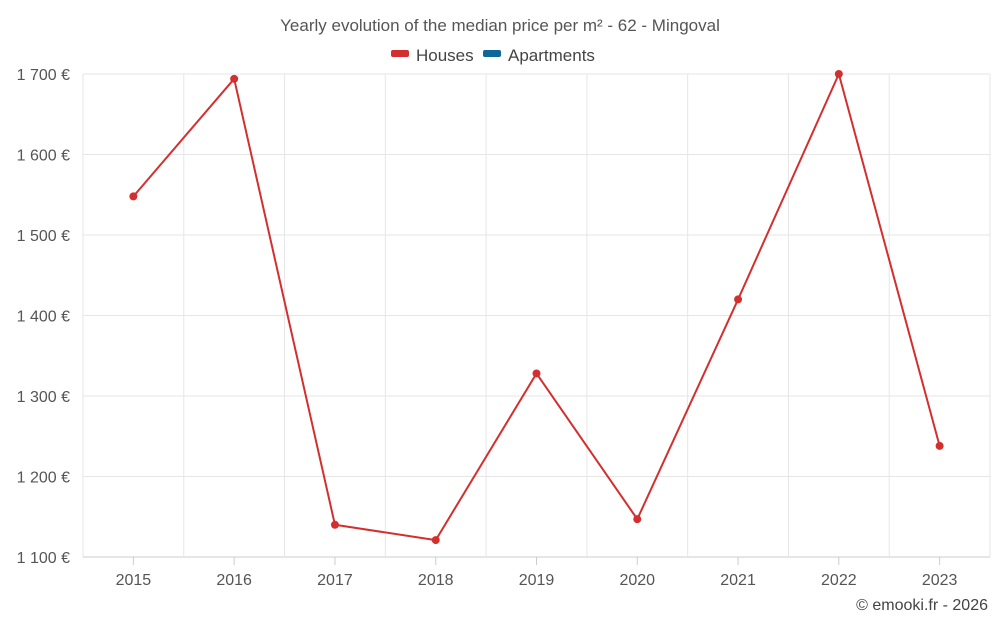  I want to click on x-tick-label: 2018, so click(436, 580).